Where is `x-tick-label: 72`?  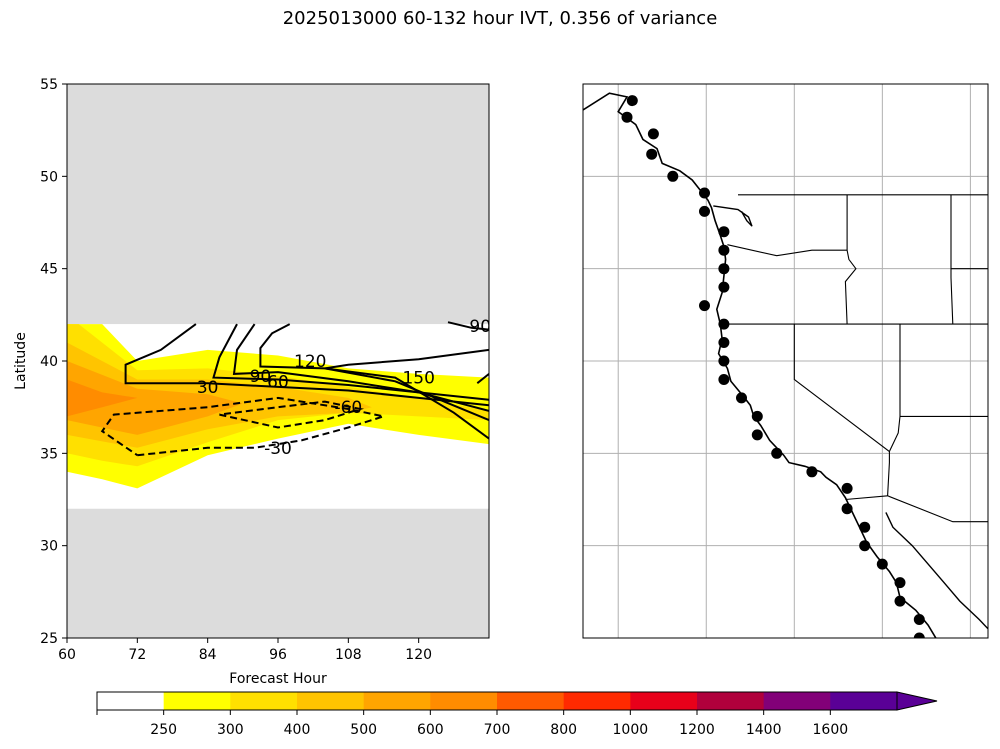 x-tick-label: 72 is located at coordinates (137, 655).